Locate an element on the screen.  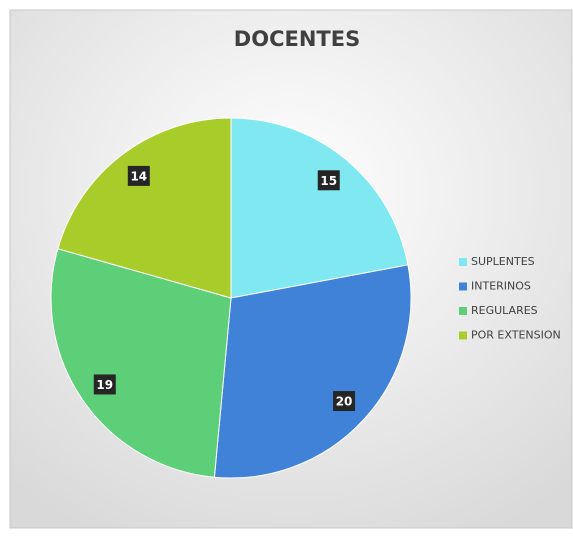
legend-label: SUPLENTES is located at coordinates (503, 261).